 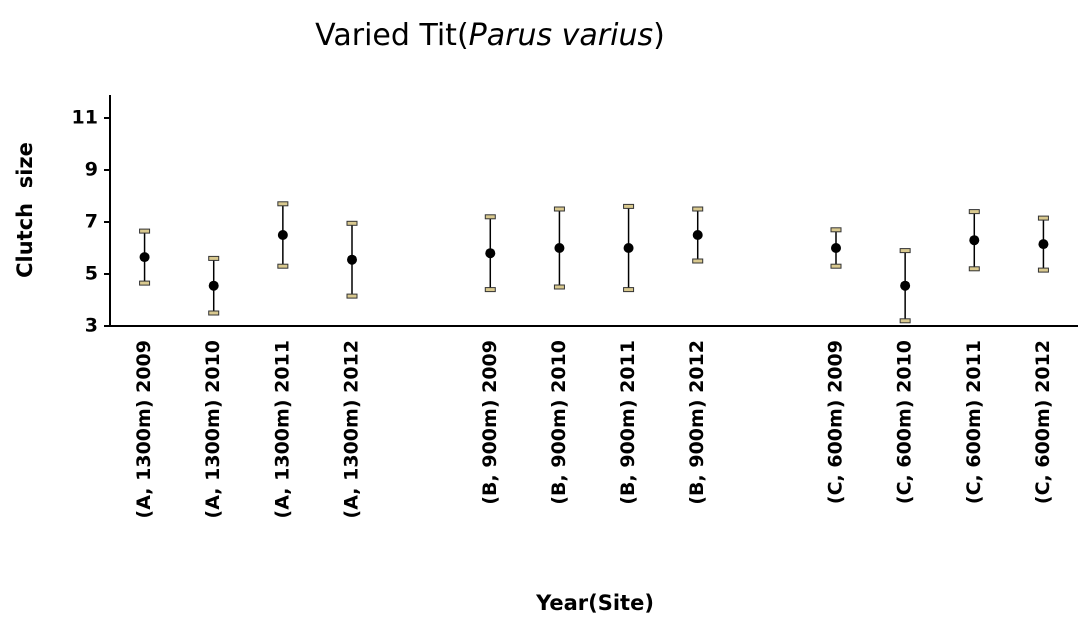 I want to click on x-tick-label: (A, 1300m) 2009, so click(x=144, y=429).